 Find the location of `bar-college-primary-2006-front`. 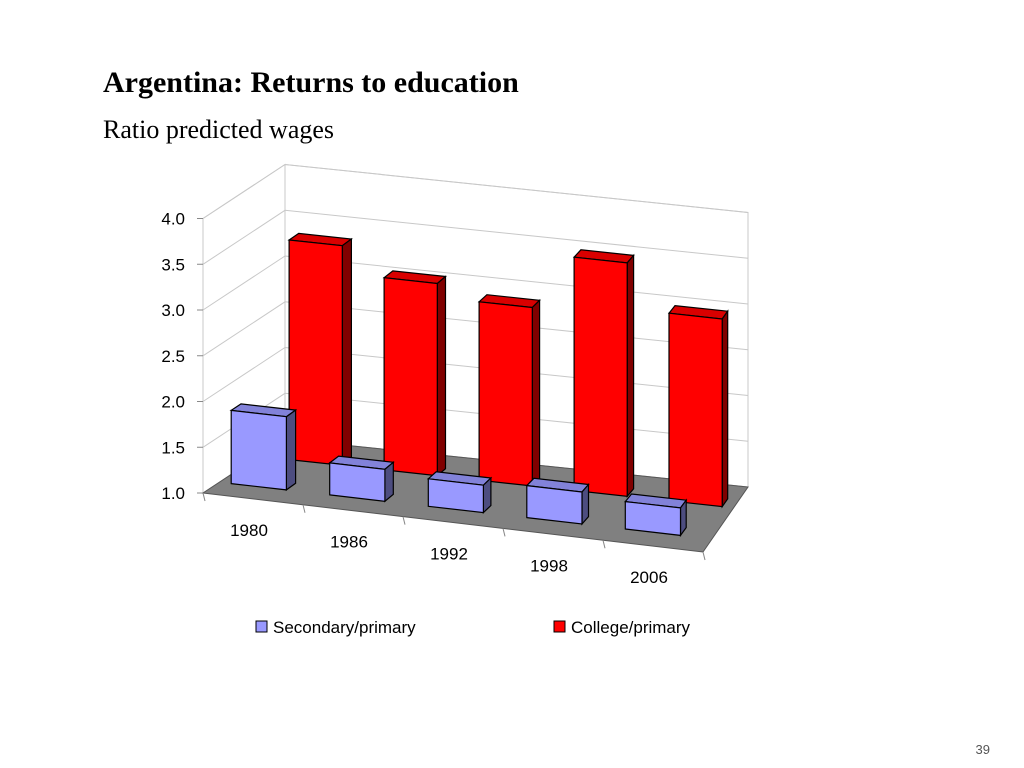

bar-college-primary-2006-front is located at coordinates (695, 410).